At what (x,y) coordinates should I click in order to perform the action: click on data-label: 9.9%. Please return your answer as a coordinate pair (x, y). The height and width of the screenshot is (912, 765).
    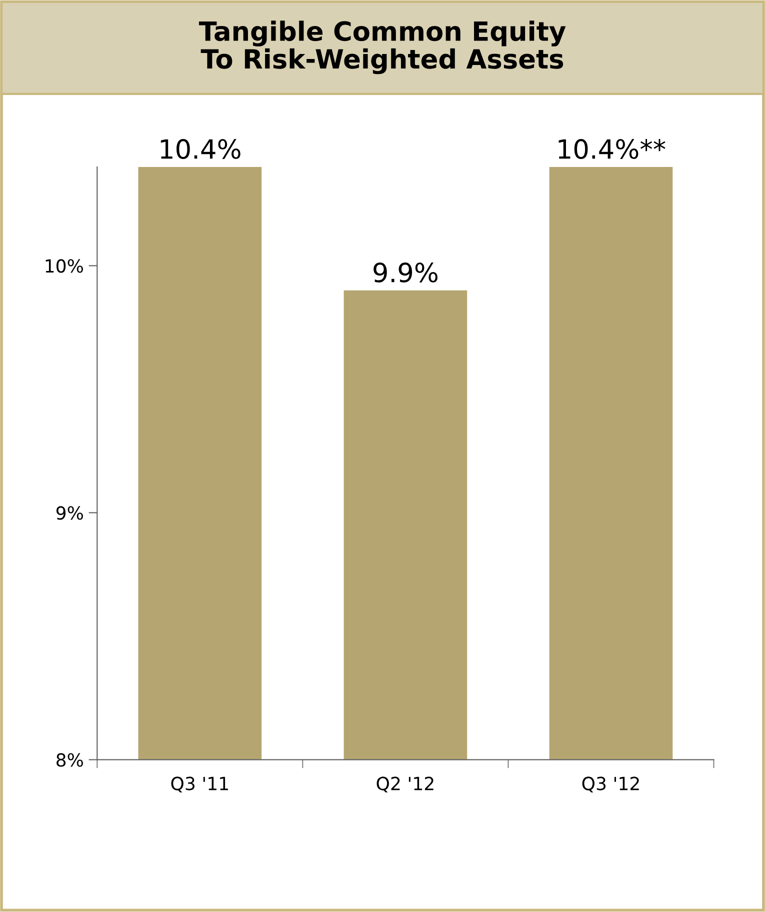
    Looking at the image, I should click on (406, 272).